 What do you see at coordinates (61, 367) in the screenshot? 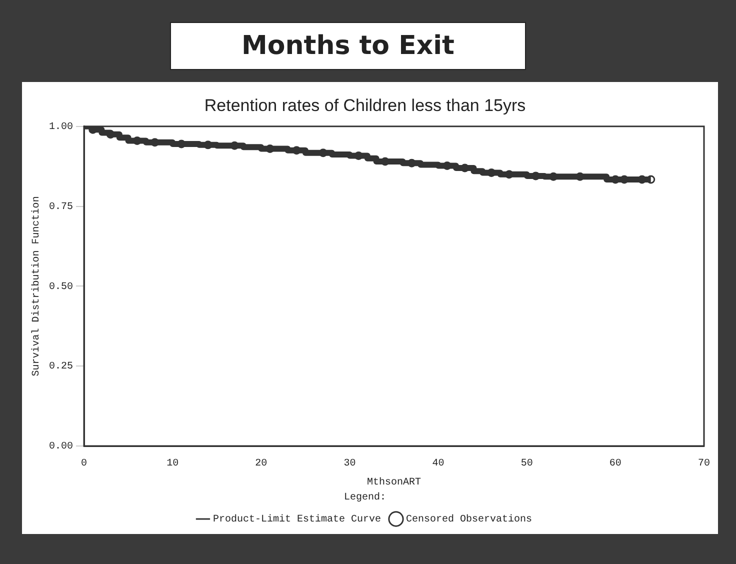
I see `y-tick-label: 0.25` at bounding box center [61, 367].